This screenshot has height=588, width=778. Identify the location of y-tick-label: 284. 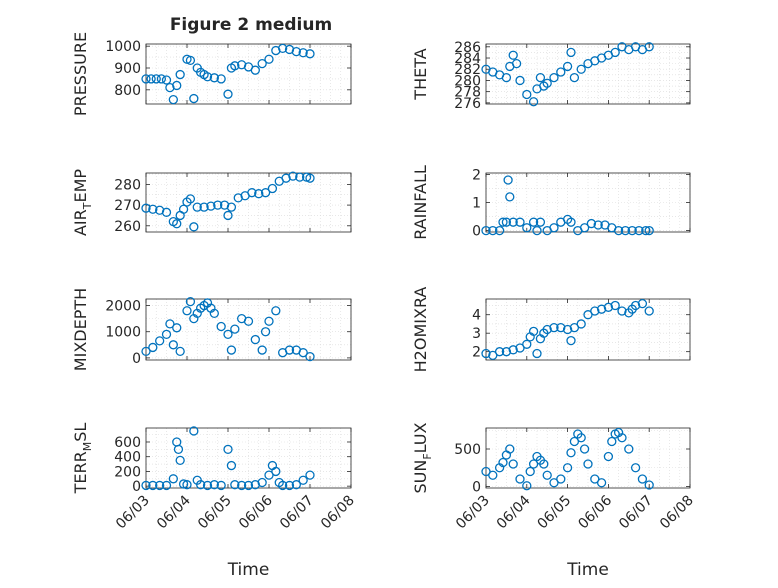
(467, 59).